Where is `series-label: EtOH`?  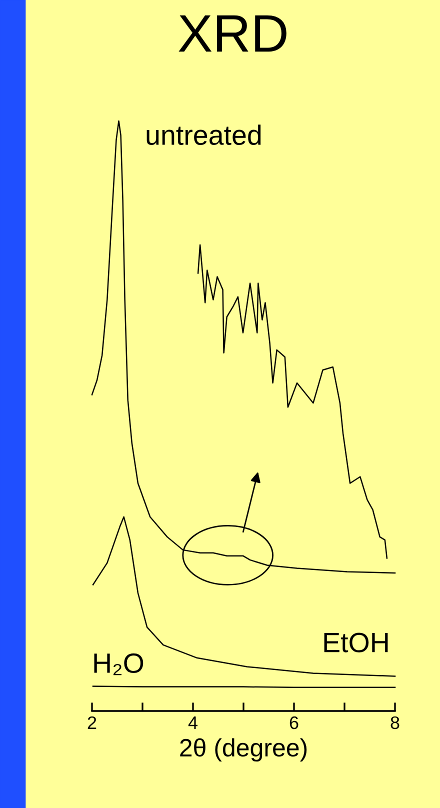 series-label: EtOH is located at coordinates (356, 642).